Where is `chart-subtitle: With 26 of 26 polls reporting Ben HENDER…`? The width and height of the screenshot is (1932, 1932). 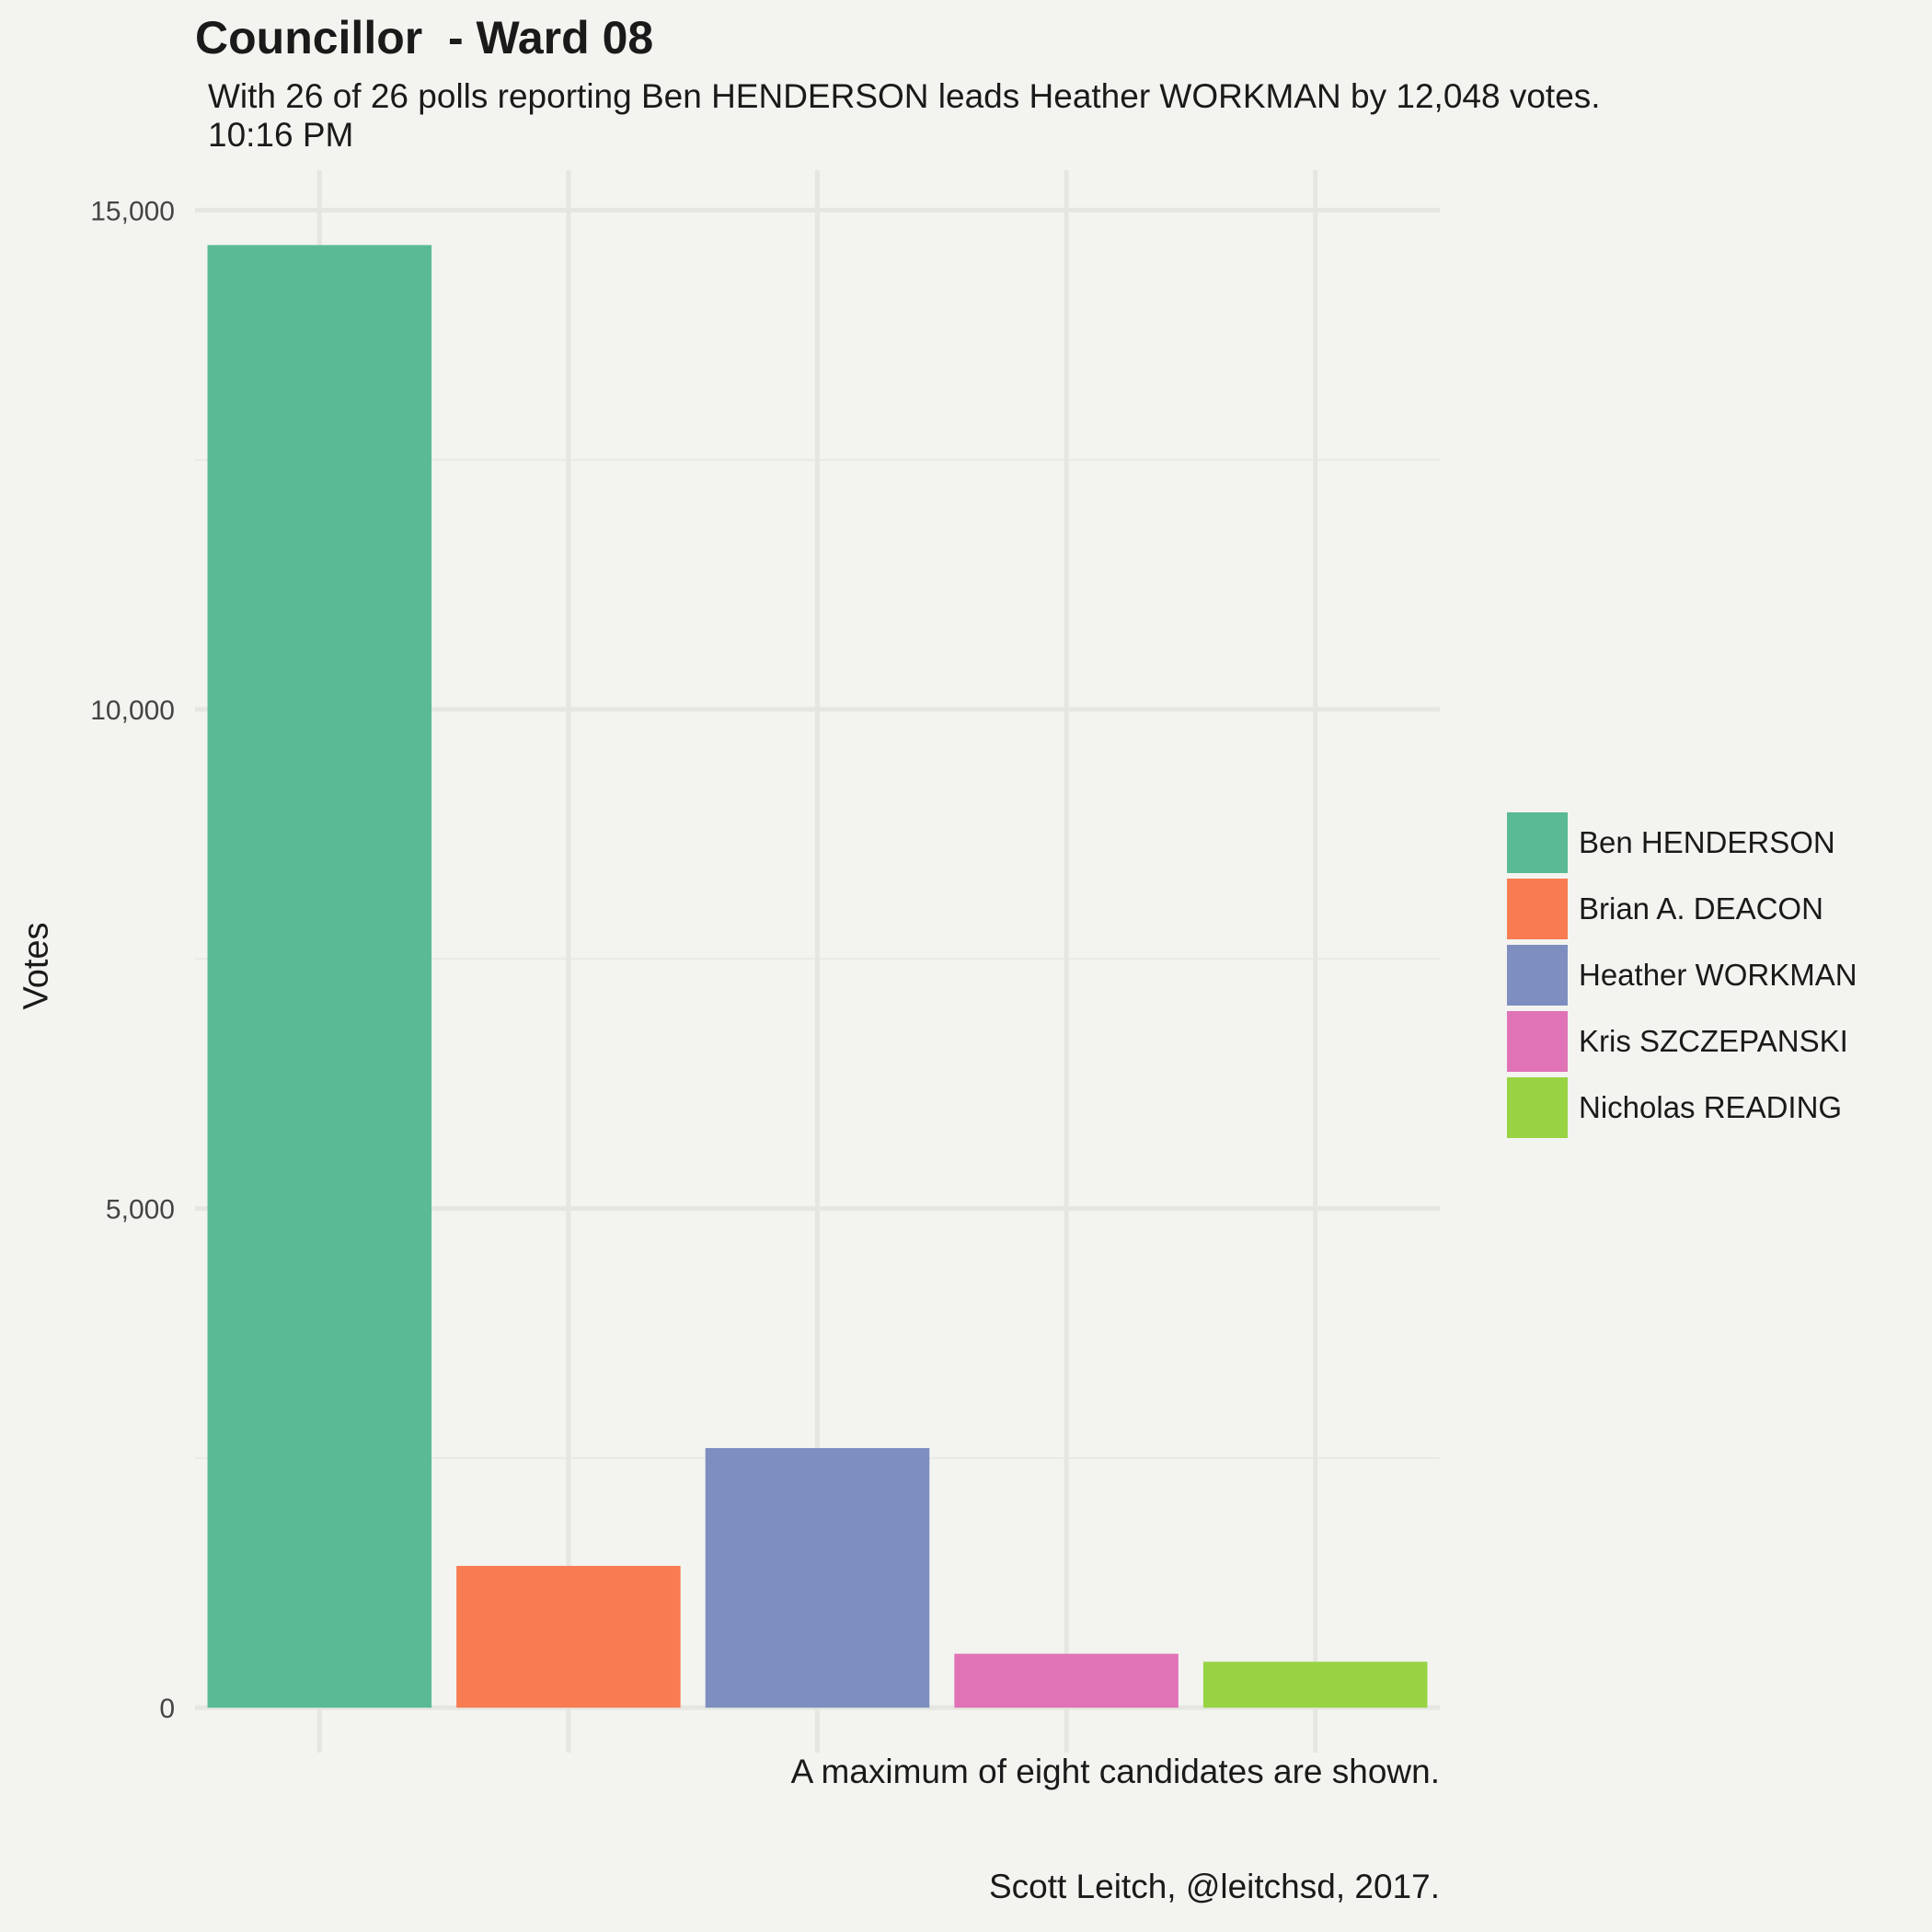 chart-subtitle: With 26 of 26 polls reporting Ben HENDER… is located at coordinates (904, 115).